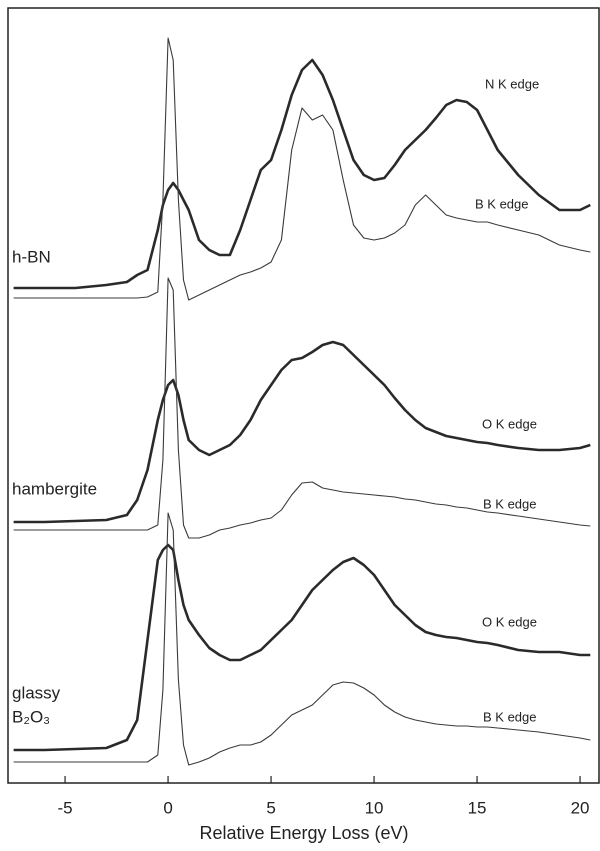 This screenshot has width=600, height=851. Describe the element at coordinates (31, 716) in the screenshot. I see `sample-label: B₂O₃` at that location.